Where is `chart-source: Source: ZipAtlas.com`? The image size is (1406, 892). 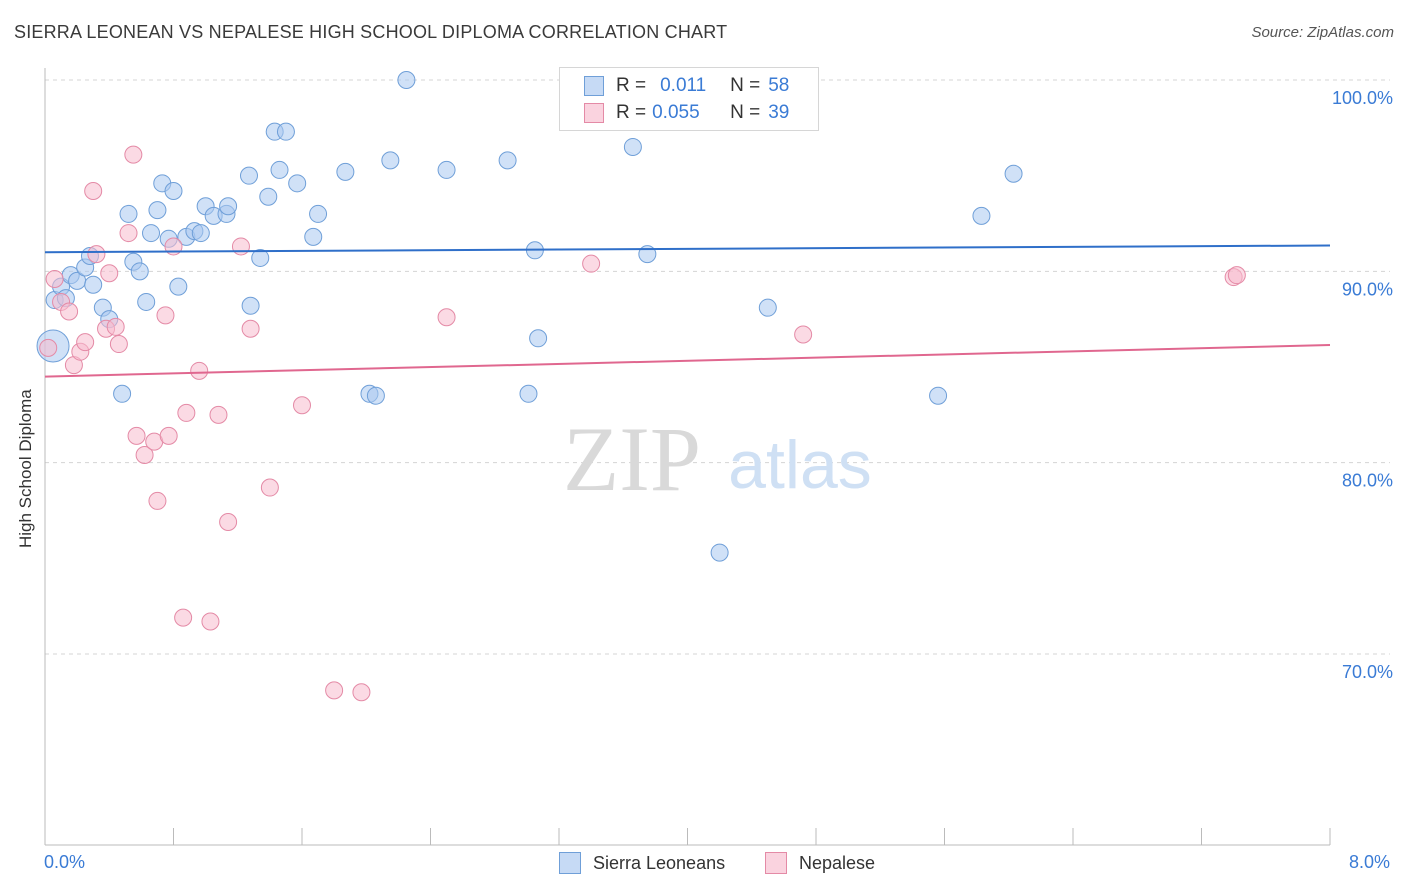
chart-source: Source: ZipAtlas.com is located at coordinates (1322, 32).